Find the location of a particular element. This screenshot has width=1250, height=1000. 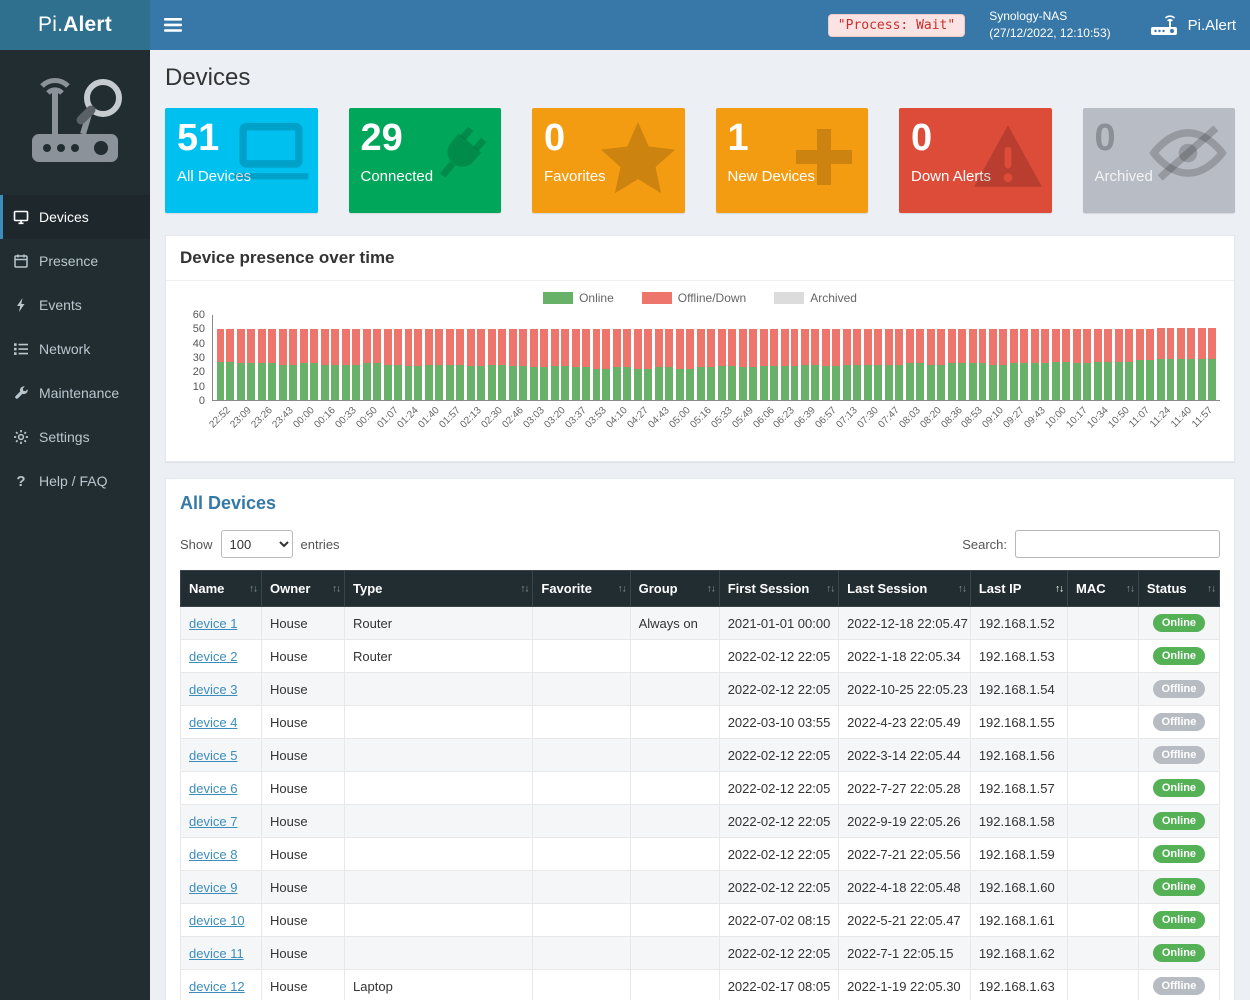

card-connected: 29 Connected is located at coordinates (424, 160).